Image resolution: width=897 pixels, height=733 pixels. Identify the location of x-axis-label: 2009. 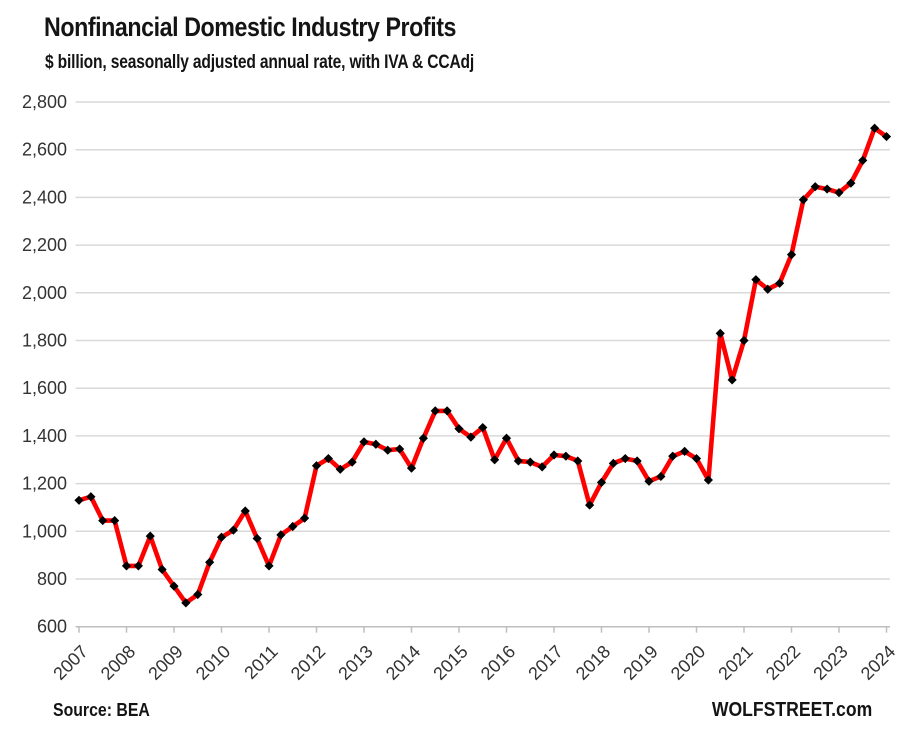
(165, 662).